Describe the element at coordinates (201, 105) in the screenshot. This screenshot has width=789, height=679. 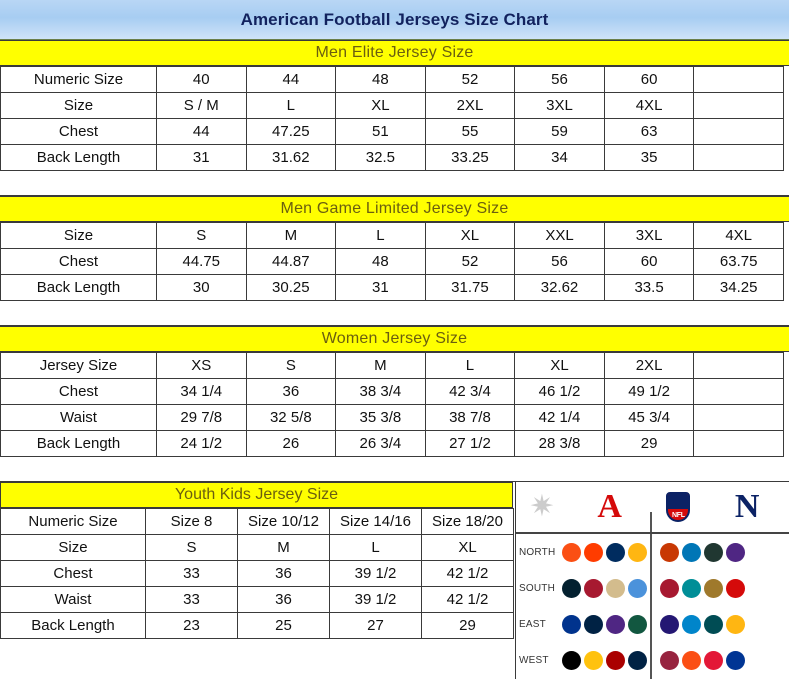
I see `data-cell: S / M` at that location.